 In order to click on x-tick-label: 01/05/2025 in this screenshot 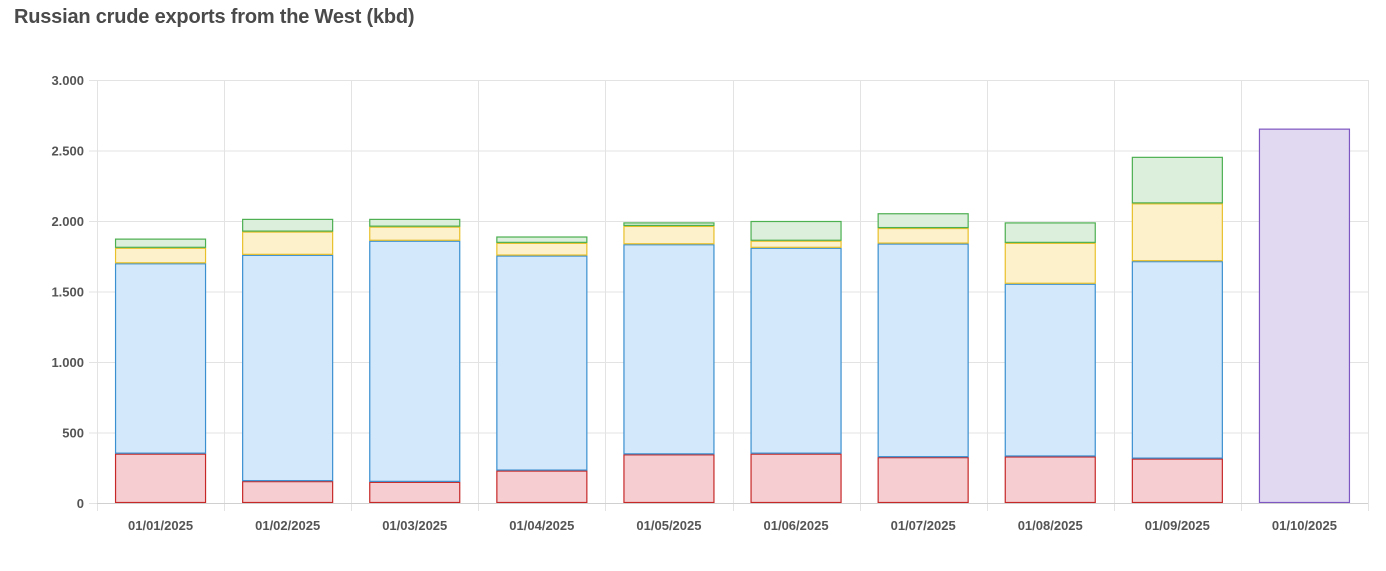, I will do `click(668, 525)`.